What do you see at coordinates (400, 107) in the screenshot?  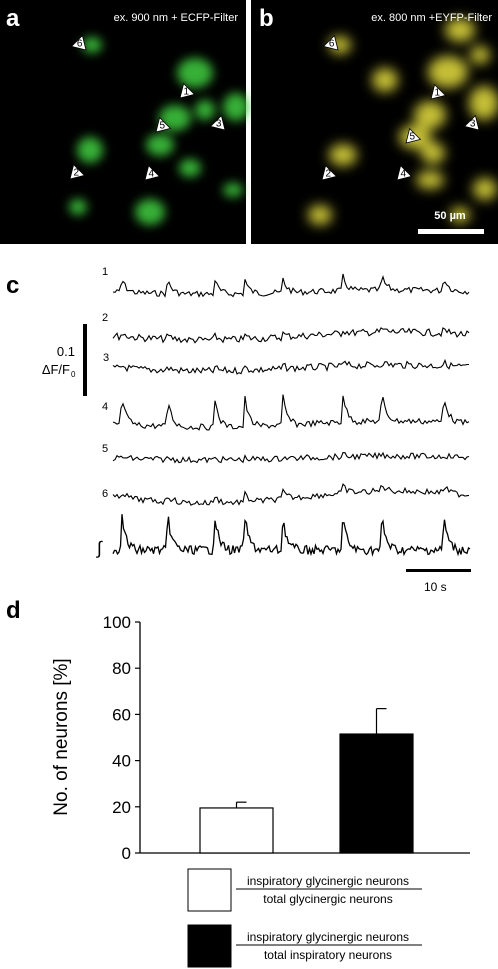 I see `panel-b-cell-markers: 6 1 5 3 2 4` at bounding box center [400, 107].